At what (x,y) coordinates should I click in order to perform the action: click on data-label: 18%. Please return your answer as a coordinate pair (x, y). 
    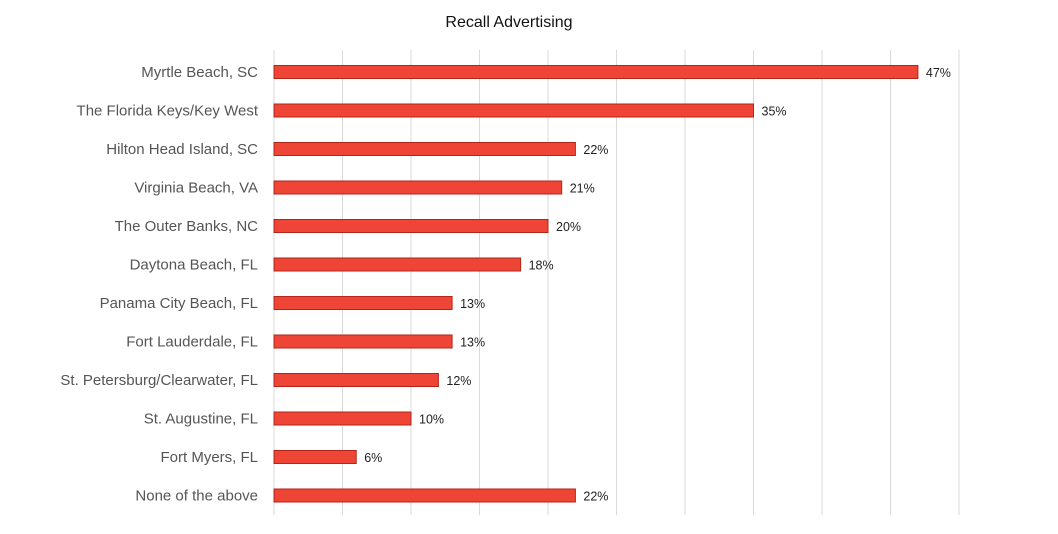
    Looking at the image, I should click on (541, 266).